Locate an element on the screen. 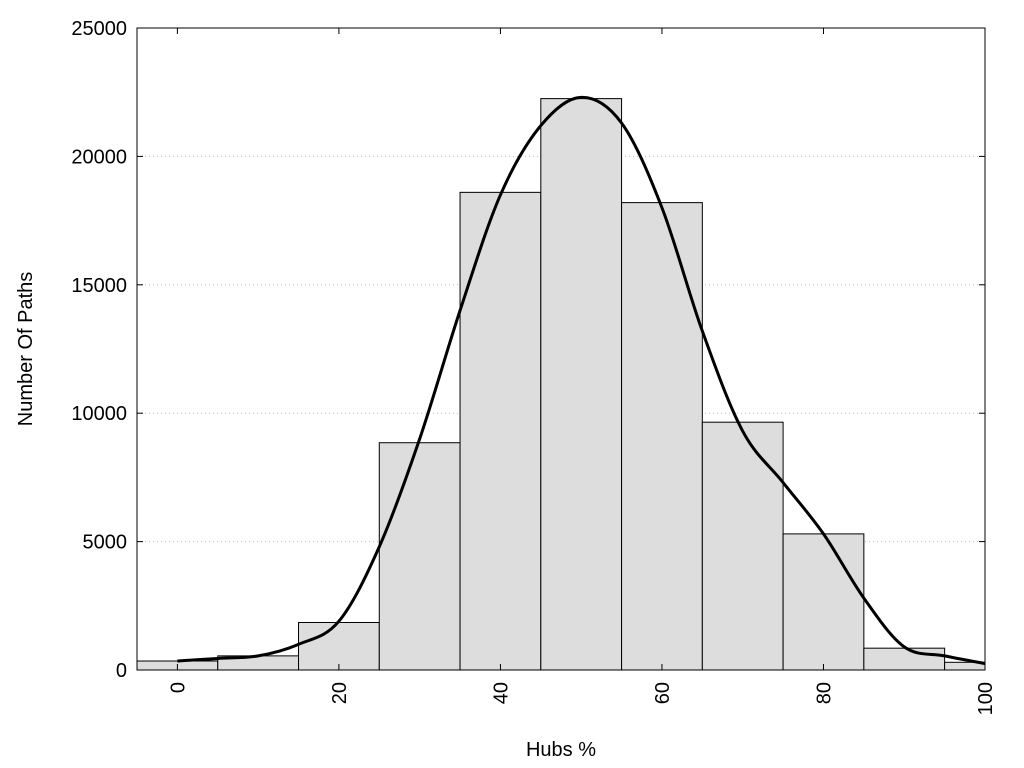 The height and width of the screenshot is (768, 1024). x-tick-label: 40 is located at coordinates (501, 693).